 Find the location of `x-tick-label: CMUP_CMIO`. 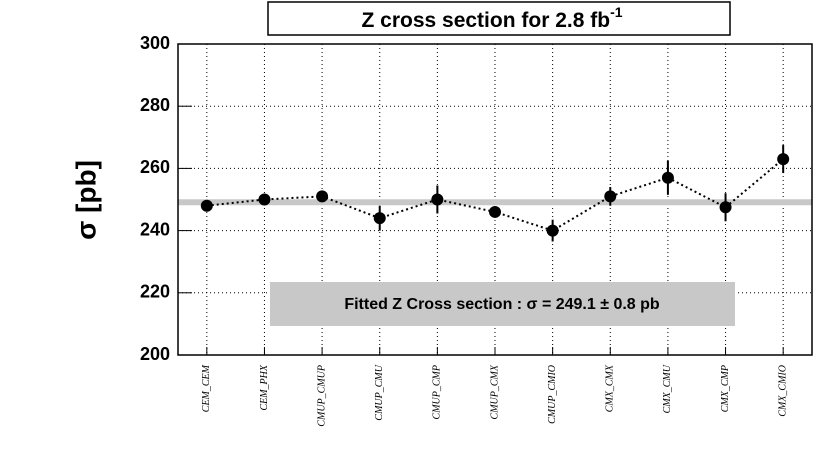

x-tick-label: CMUP_CMIO is located at coordinates (552, 394).